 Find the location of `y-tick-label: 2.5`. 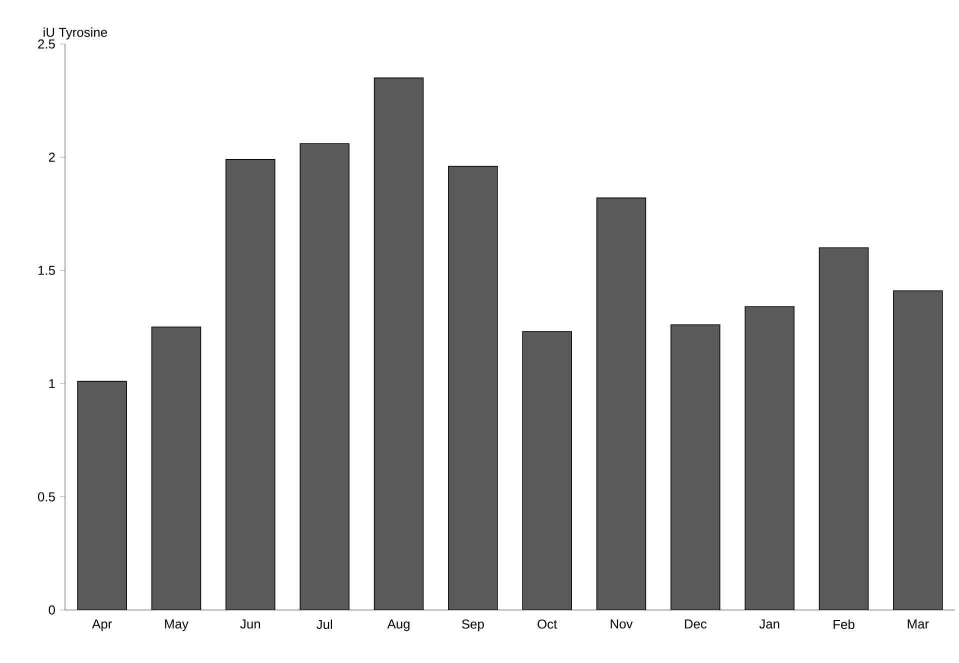

y-tick-label: 2.5 is located at coordinates (46, 44).